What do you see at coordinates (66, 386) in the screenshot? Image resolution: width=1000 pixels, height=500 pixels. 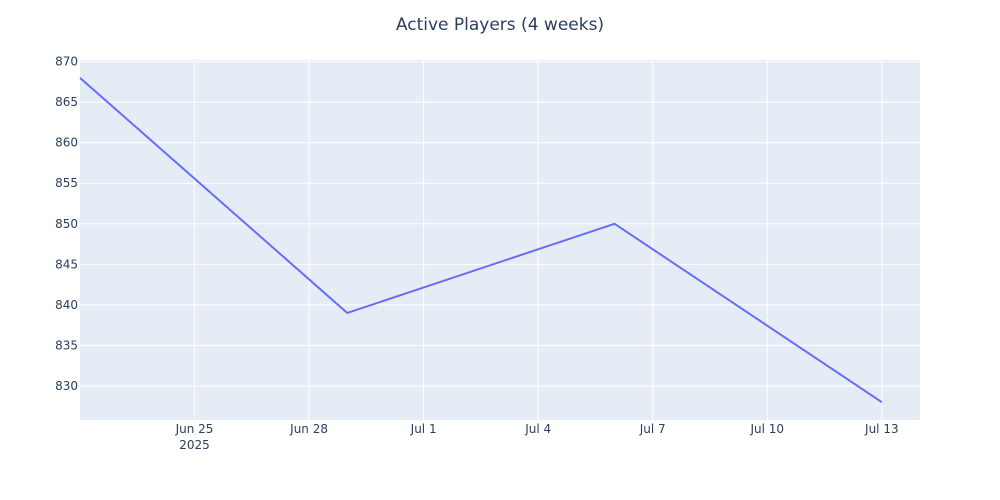 I see `y-tick-label: 830` at bounding box center [66, 386].